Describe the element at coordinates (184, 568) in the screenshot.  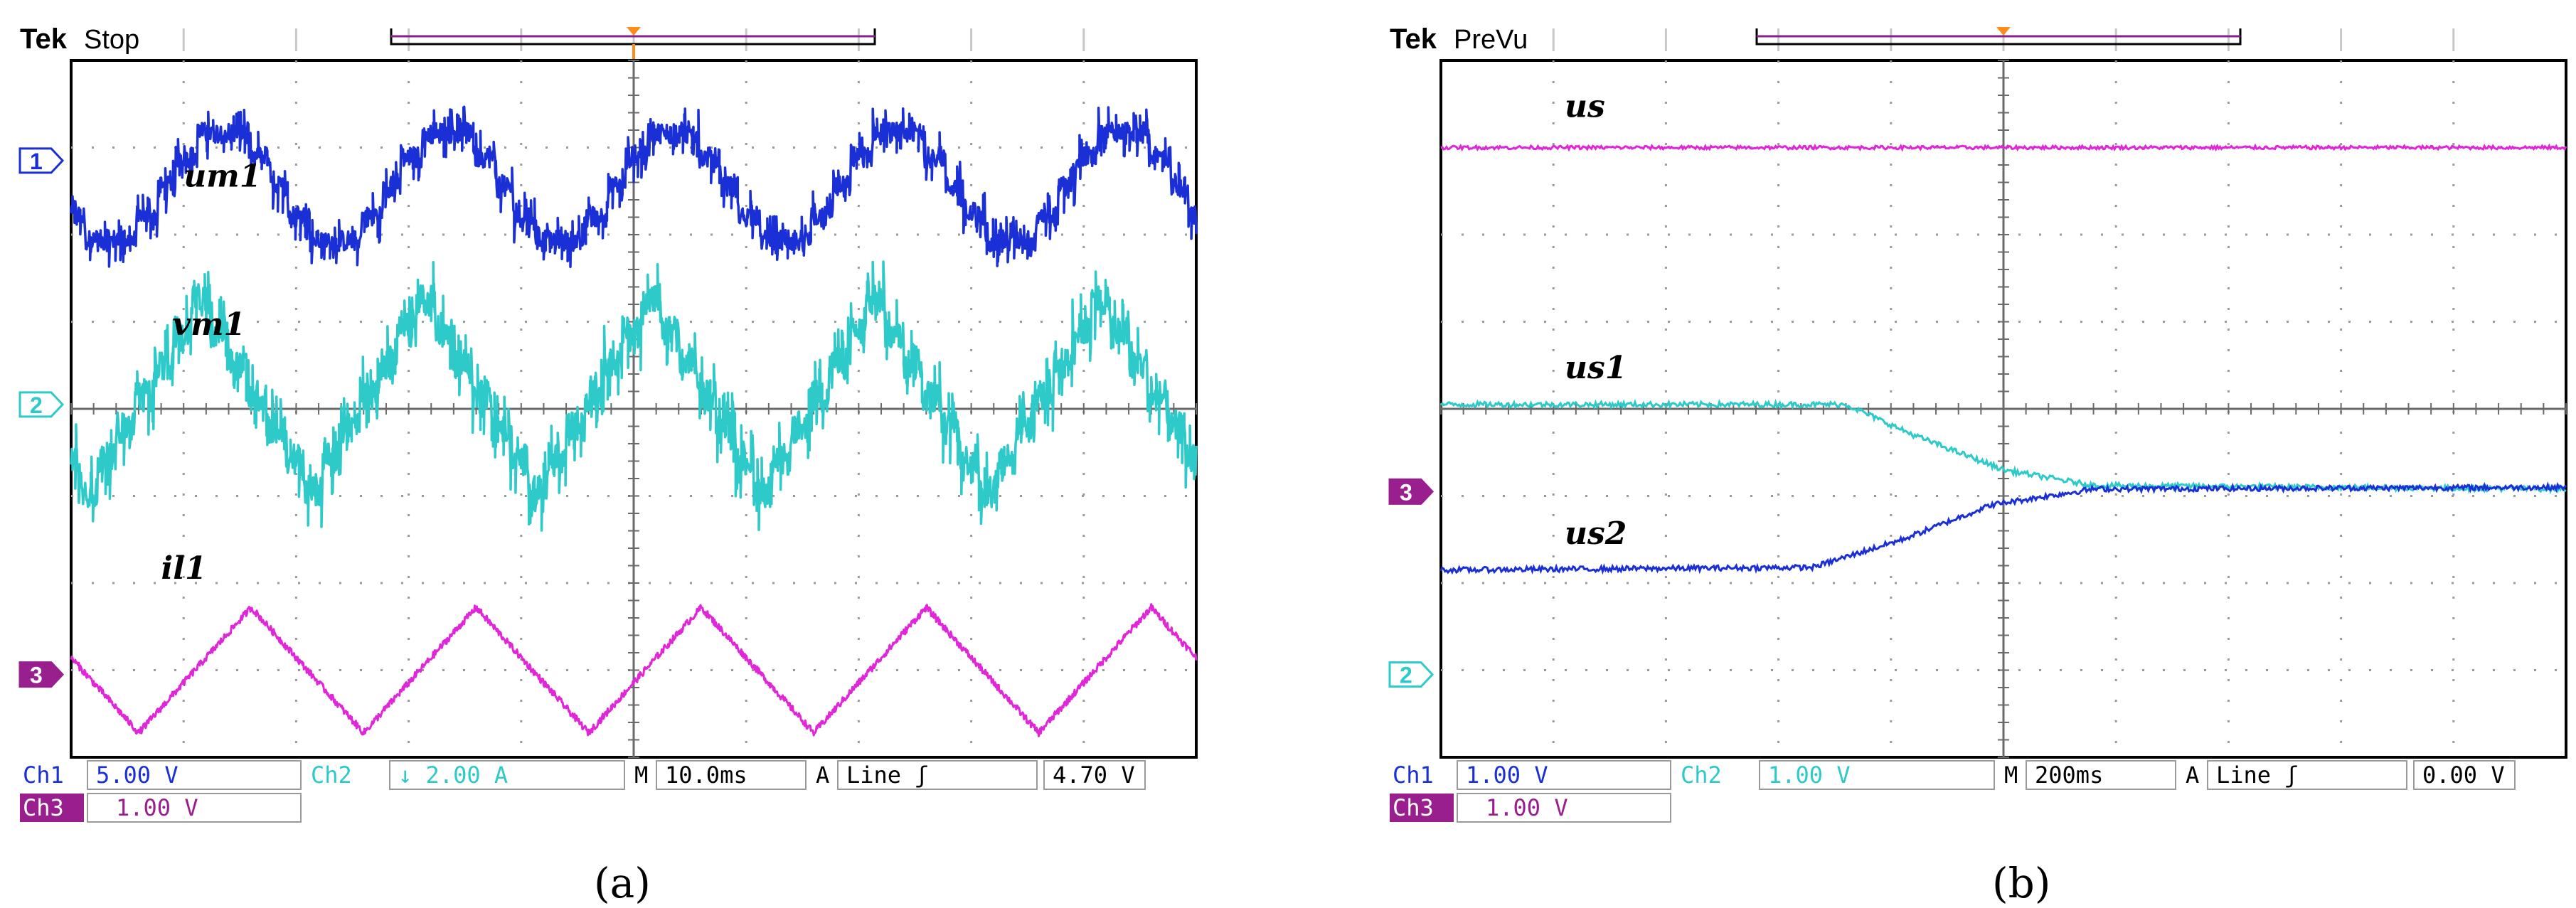
I see `signal-label-il1: il1` at that location.